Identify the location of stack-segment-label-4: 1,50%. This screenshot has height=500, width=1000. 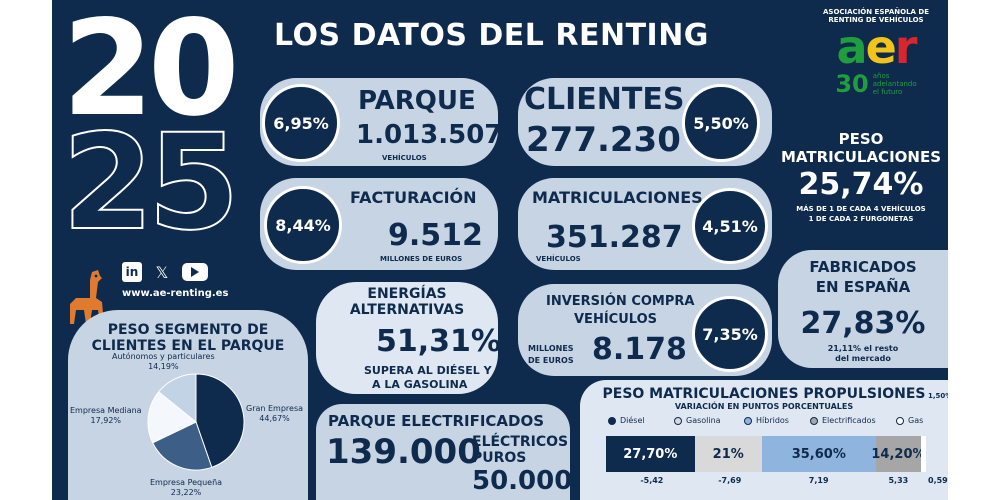
(938, 396).